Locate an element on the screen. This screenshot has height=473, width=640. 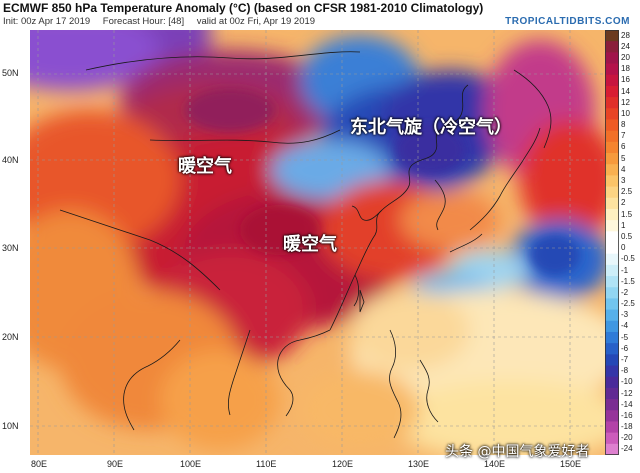
colorbar-tick-label: 1 is located at coordinates (623, 225).